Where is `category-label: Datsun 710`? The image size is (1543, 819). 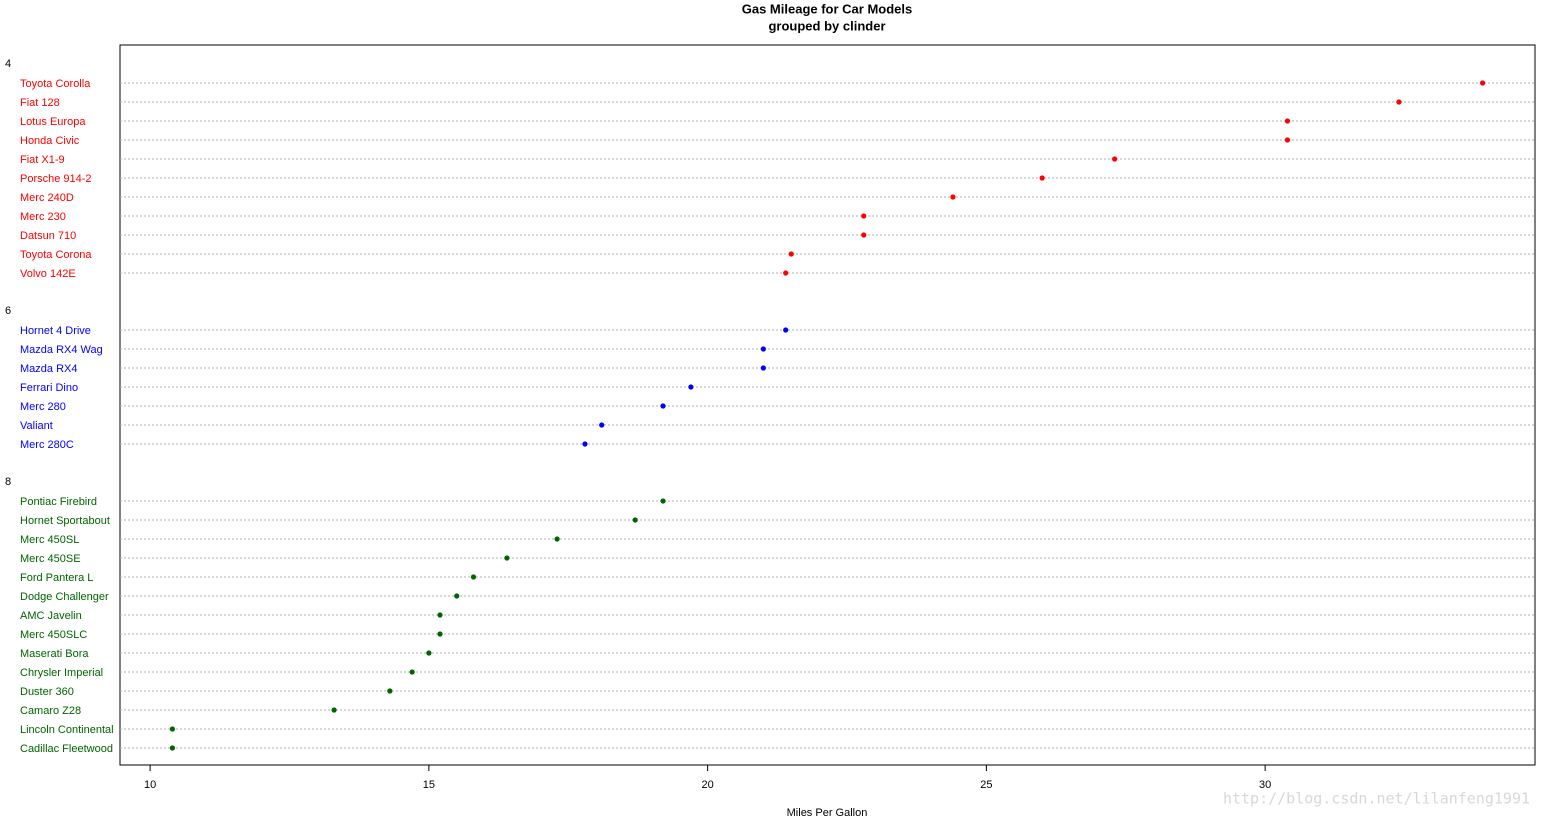
category-label: Datsun 710 is located at coordinates (48, 236).